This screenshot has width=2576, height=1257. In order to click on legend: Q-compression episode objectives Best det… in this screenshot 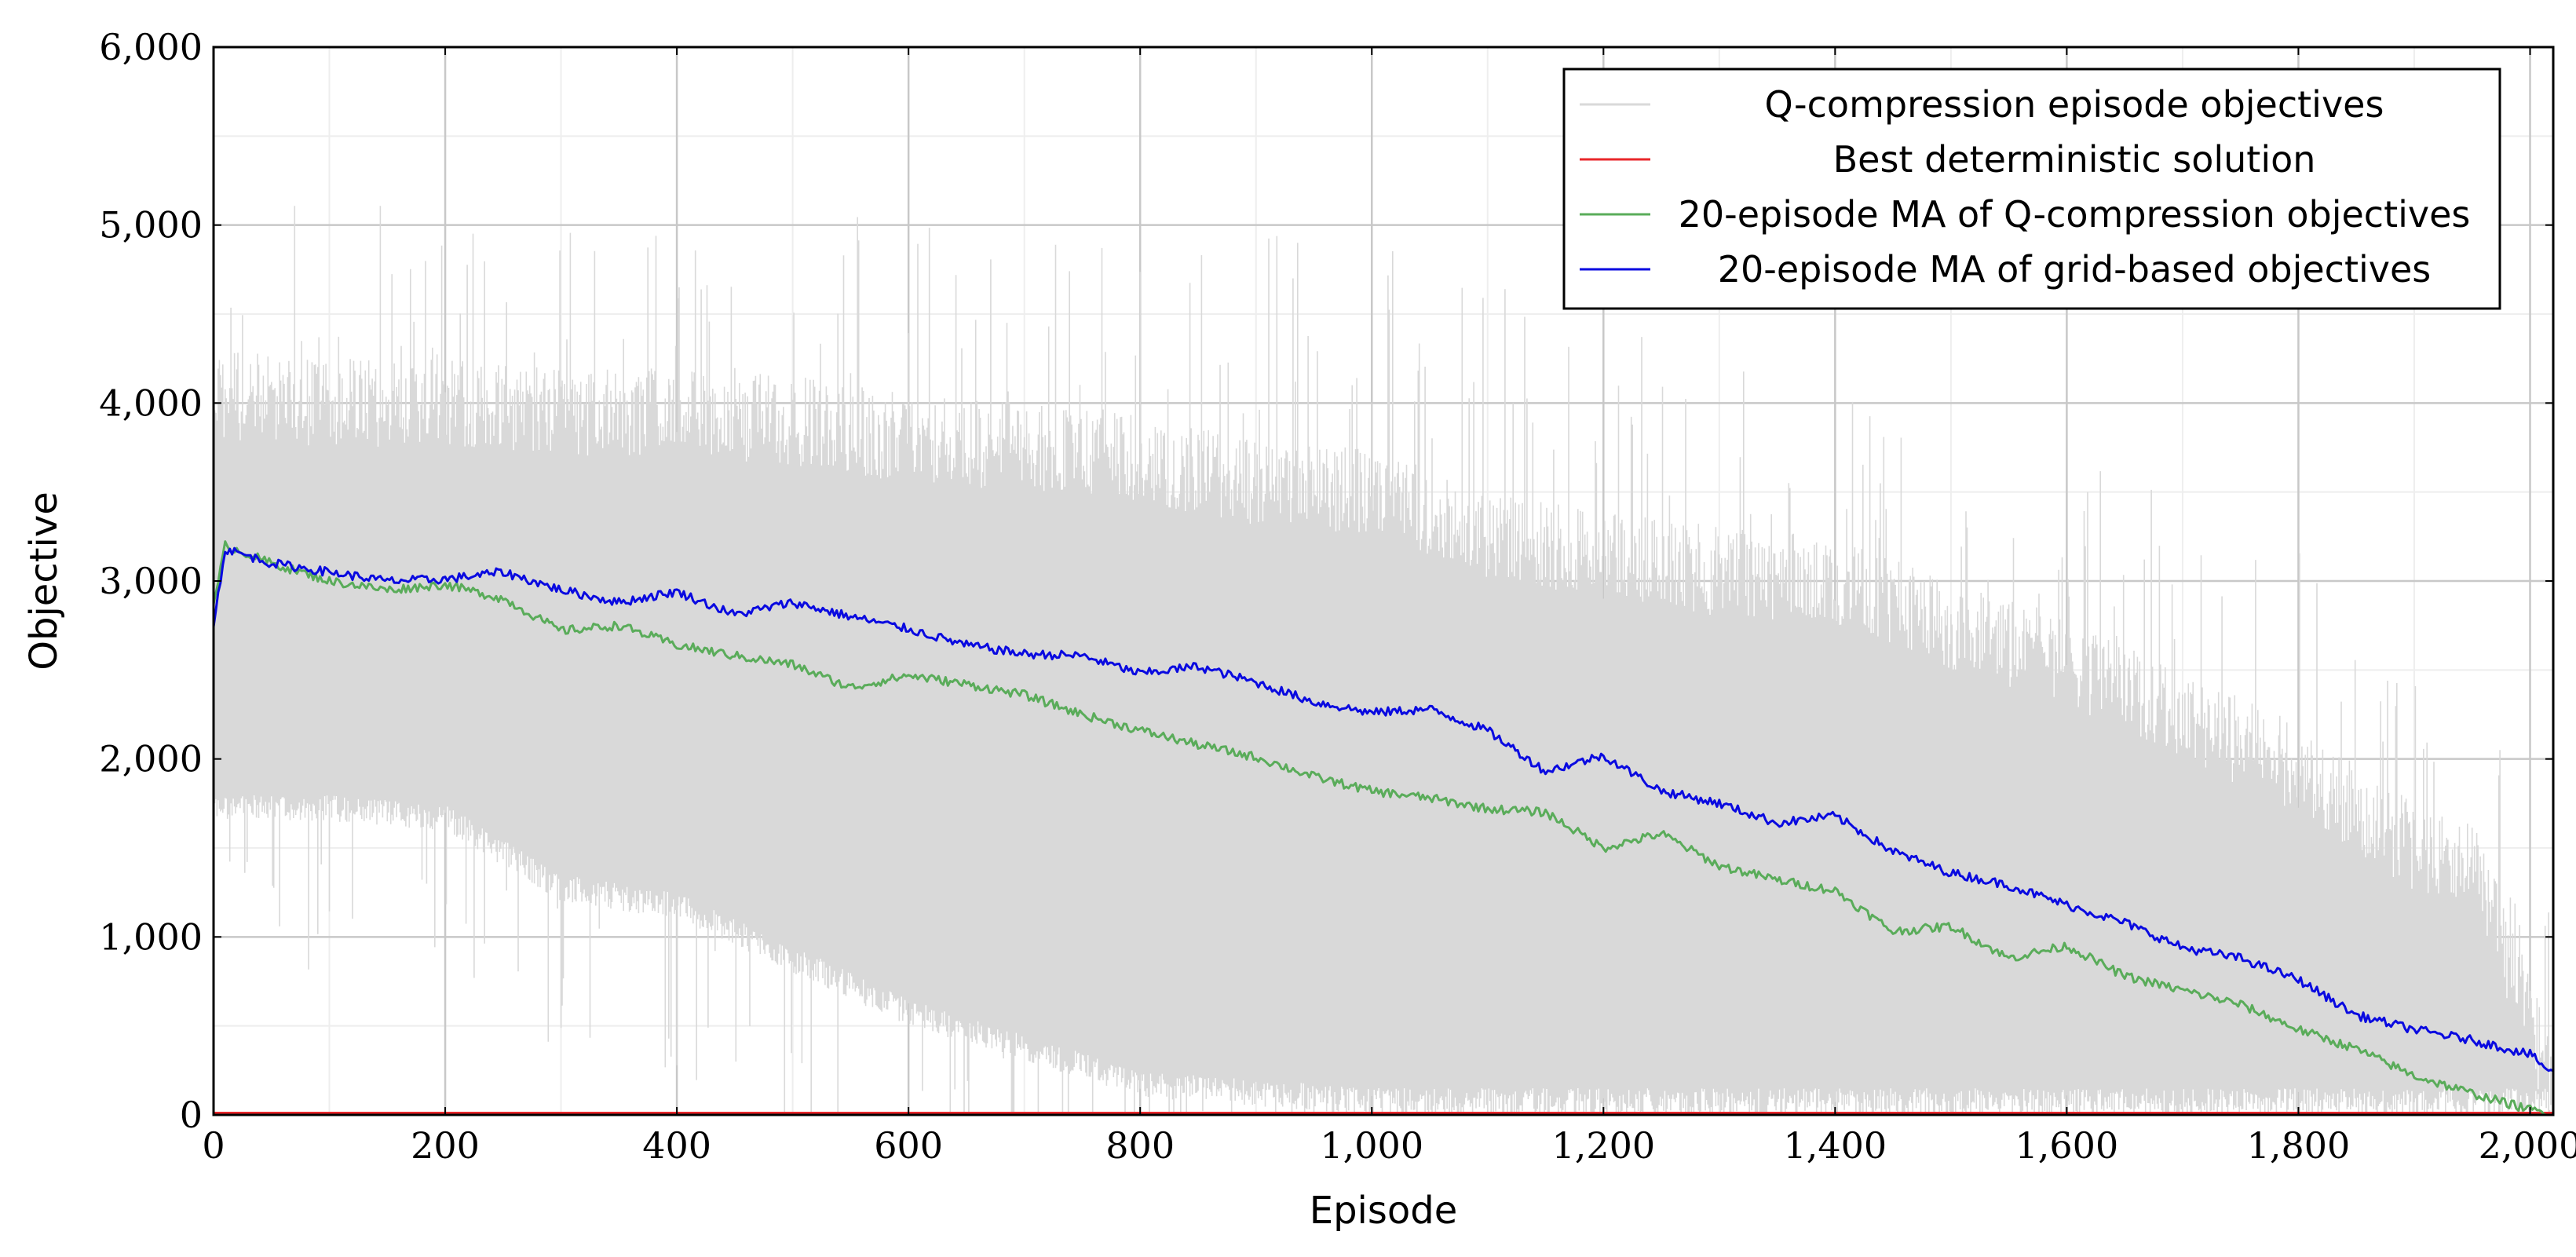, I will do `click(2031, 189)`.